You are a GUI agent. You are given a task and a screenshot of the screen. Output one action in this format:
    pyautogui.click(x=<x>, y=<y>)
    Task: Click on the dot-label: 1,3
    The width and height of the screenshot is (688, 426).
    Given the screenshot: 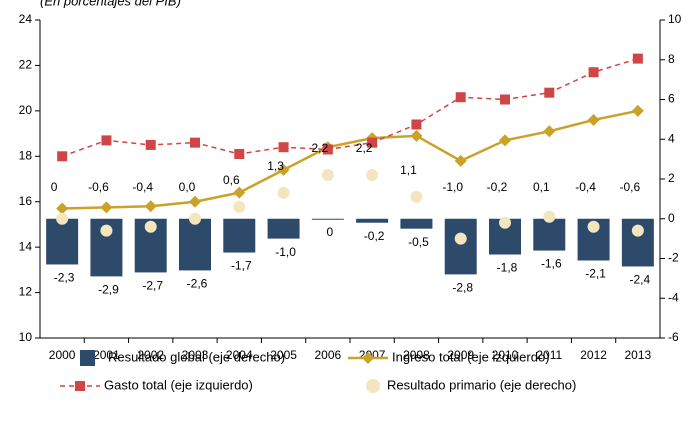 What is the action you would take?
    pyautogui.click(x=275, y=166)
    